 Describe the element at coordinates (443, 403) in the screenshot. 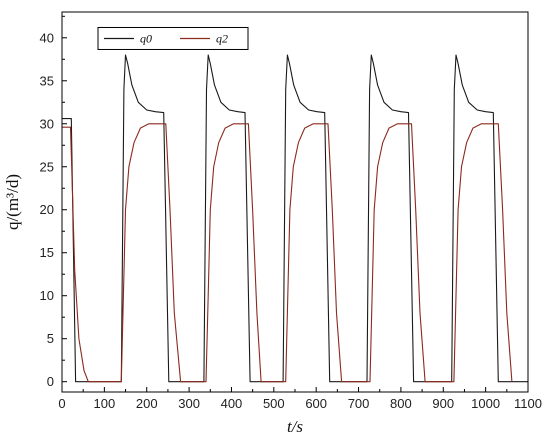

I see `x-tick-label: 900` at that location.